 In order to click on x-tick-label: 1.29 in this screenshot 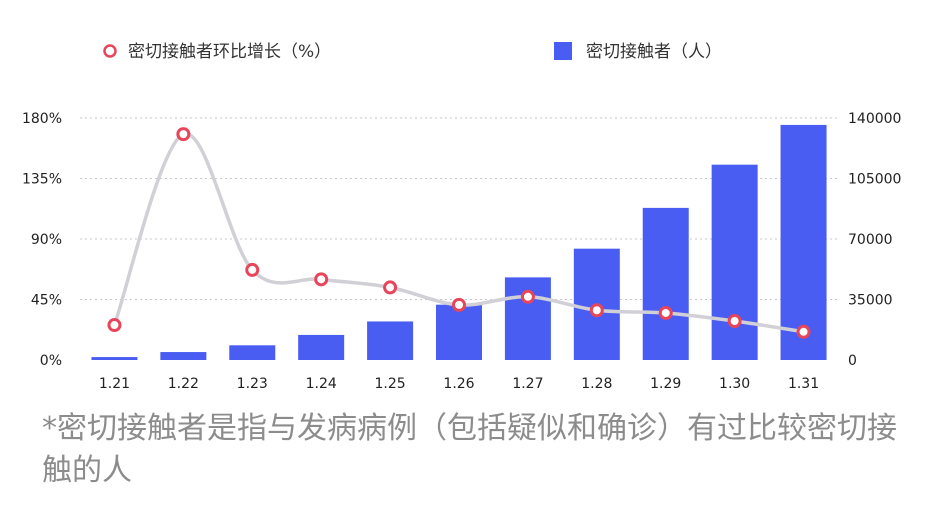, I will do `click(665, 384)`.